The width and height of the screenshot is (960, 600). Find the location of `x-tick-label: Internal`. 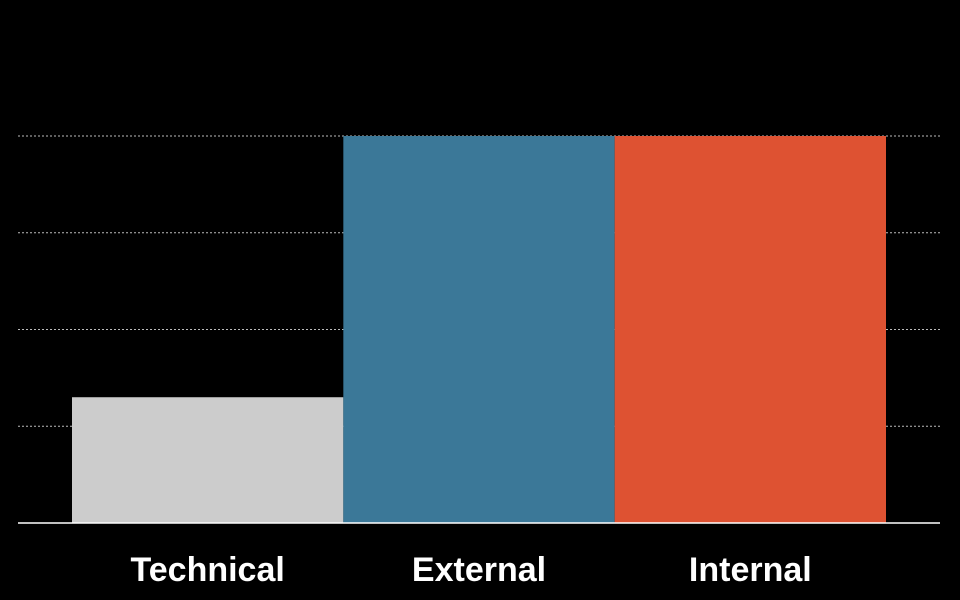

x-tick-label: Internal is located at coordinates (750, 570).